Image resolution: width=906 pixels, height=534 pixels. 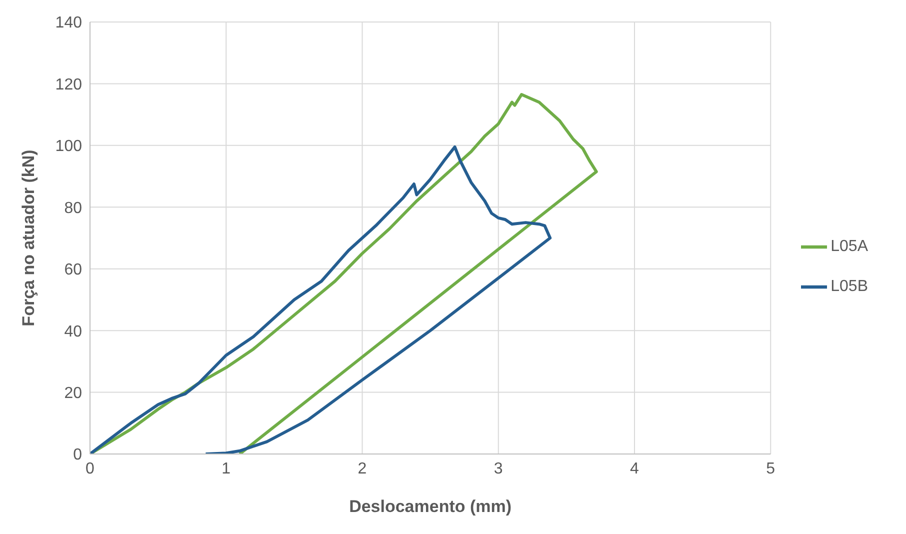 What do you see at coordinates (73, 208) in the screenshot?
I see `y-tick-label: 80` at bounding box center [73, 208].